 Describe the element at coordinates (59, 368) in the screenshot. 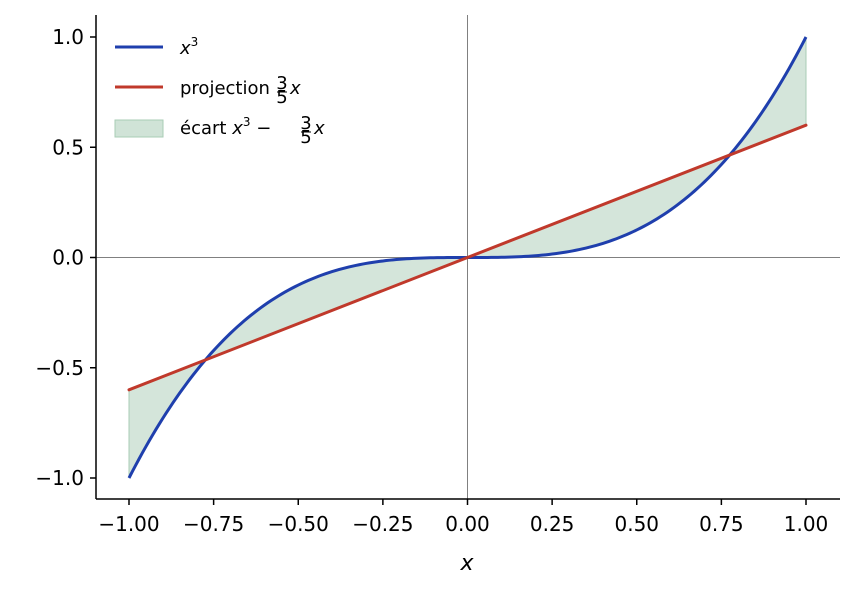

I see `y-tick-label: −0.5` at that location.